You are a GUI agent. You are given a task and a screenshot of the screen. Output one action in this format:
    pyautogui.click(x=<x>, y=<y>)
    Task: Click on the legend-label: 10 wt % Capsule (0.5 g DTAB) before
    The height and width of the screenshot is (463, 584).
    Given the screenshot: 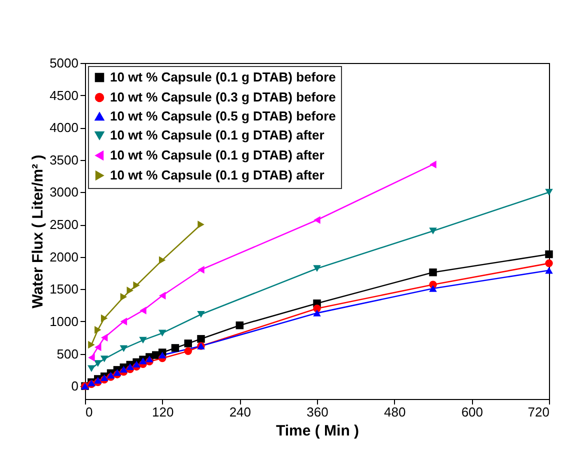 What is the action you would take?
    pyautogui.click(x=223, y=116)
    